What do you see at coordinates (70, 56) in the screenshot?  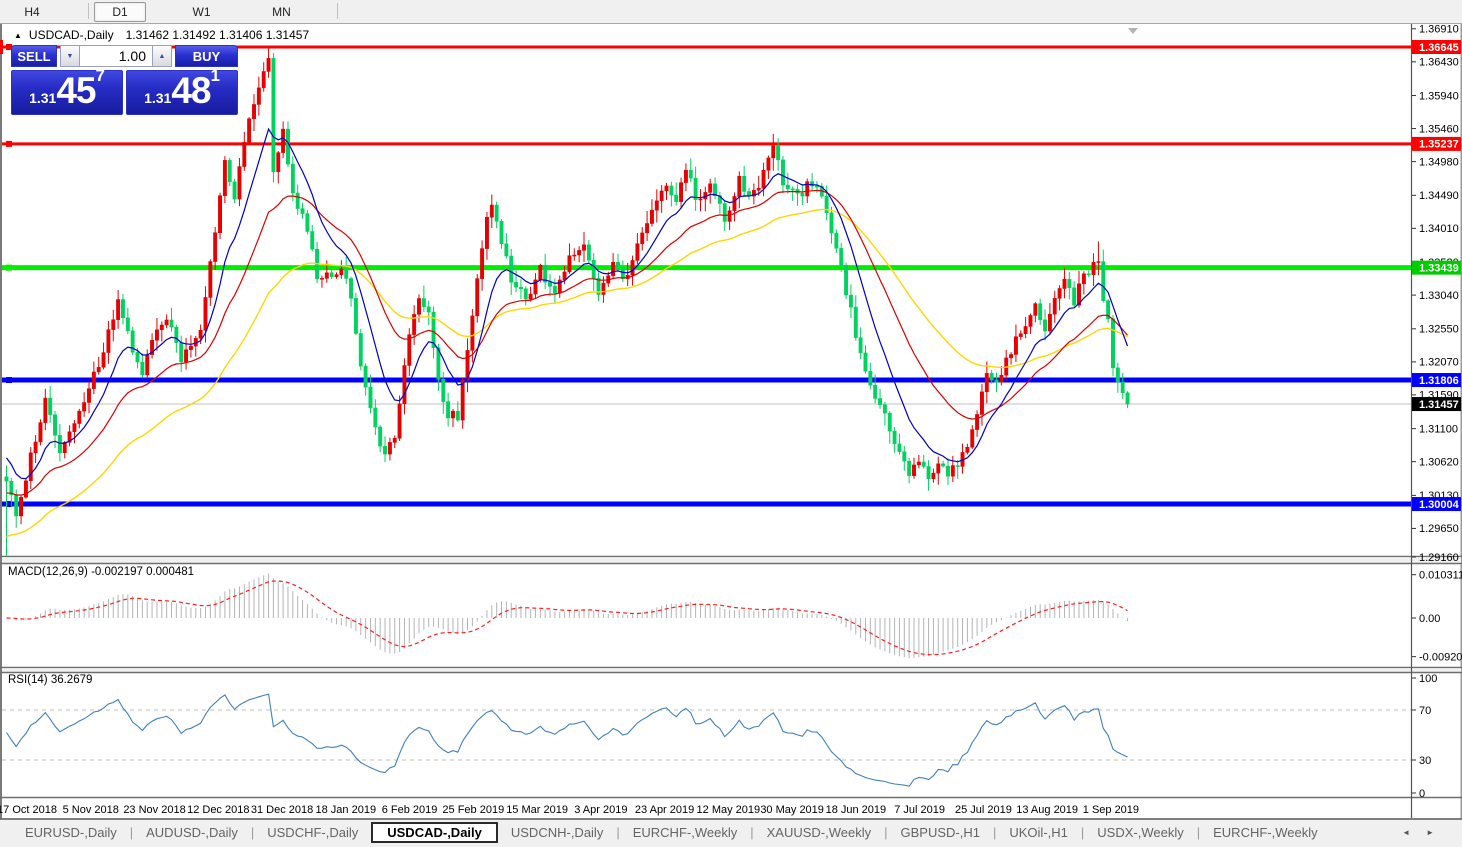 I see `volume-decrease-icon: ▼` at bounding box center [70, 56].